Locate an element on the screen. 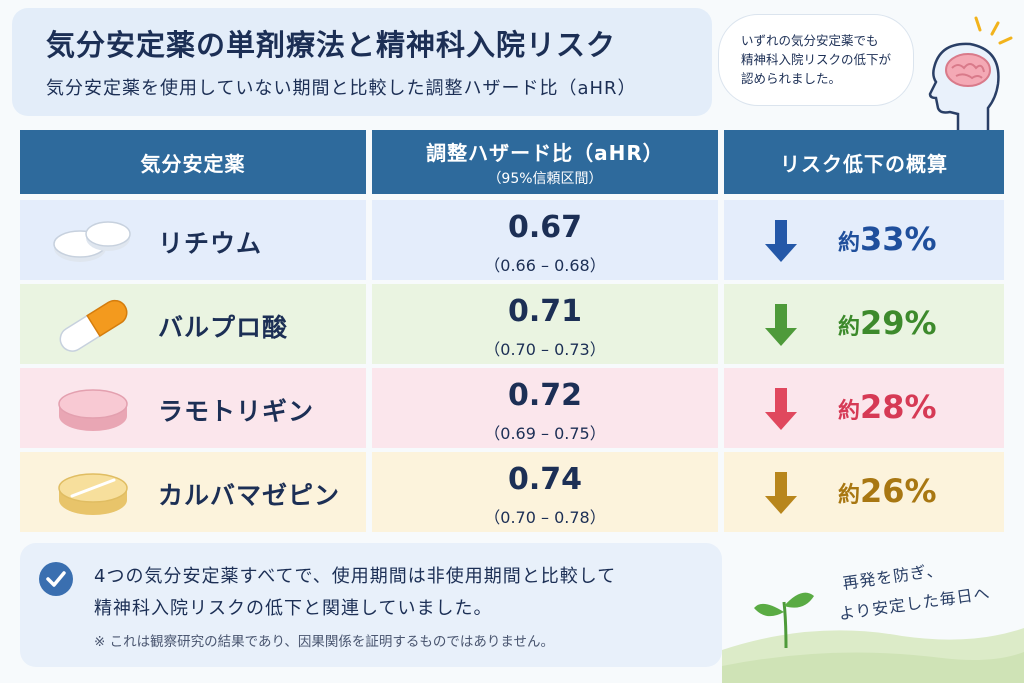 Image resolution: width=1024 pixels, height=683 pixels. reduction-cell: 約28% is located at coordinates (864, 408).